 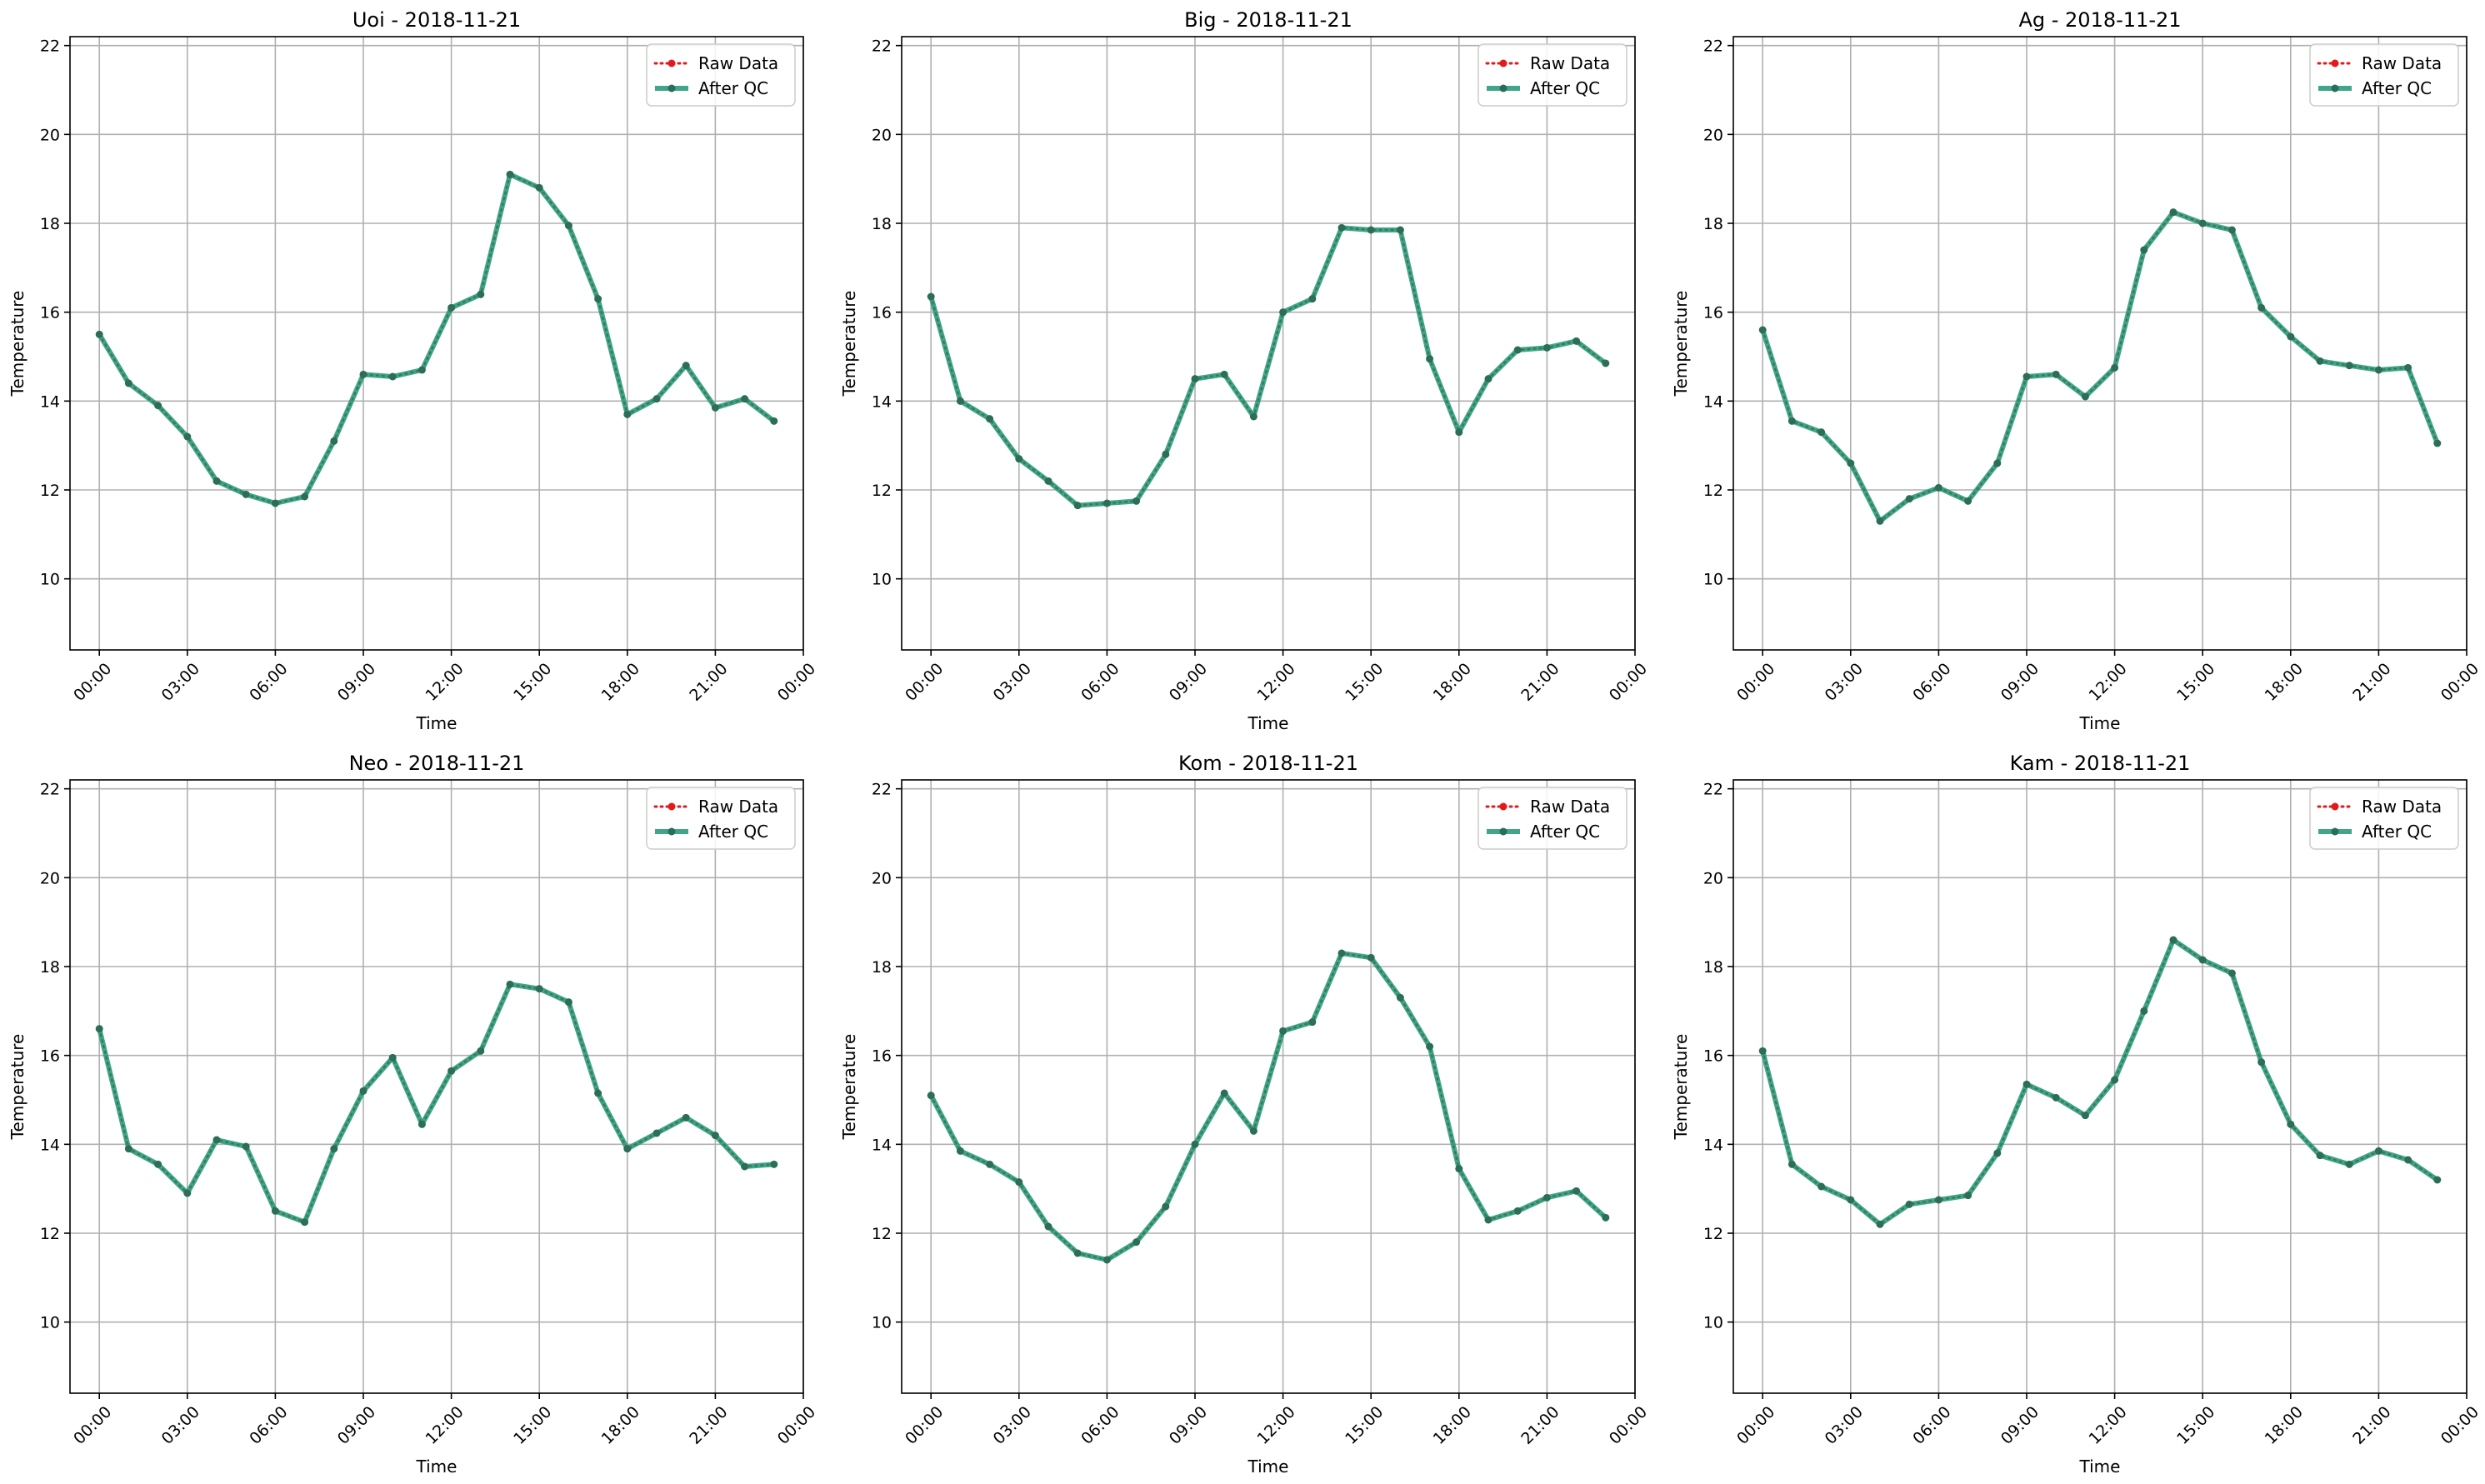 I want to click on y-tick-label: 20, so click(x=1713, y=878).